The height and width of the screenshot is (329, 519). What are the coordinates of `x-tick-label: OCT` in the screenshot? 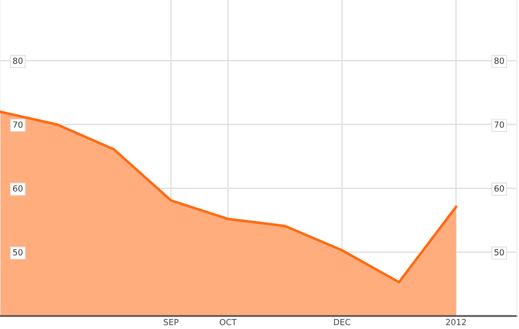 It's located at (228, 322).